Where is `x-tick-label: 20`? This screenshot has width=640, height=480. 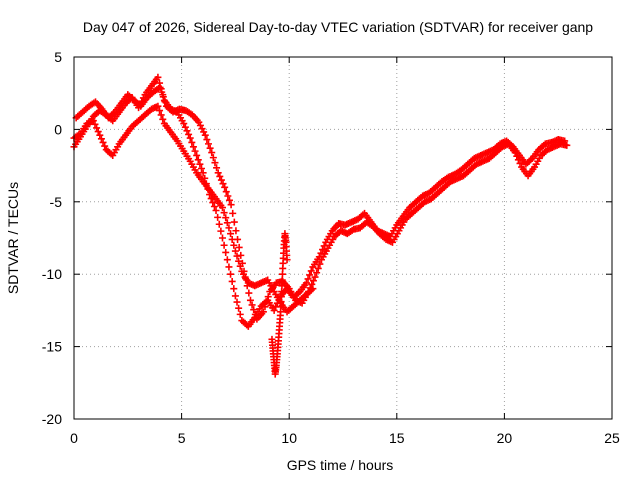 x-tick-label: 20 is located at coordinates (505, 438).